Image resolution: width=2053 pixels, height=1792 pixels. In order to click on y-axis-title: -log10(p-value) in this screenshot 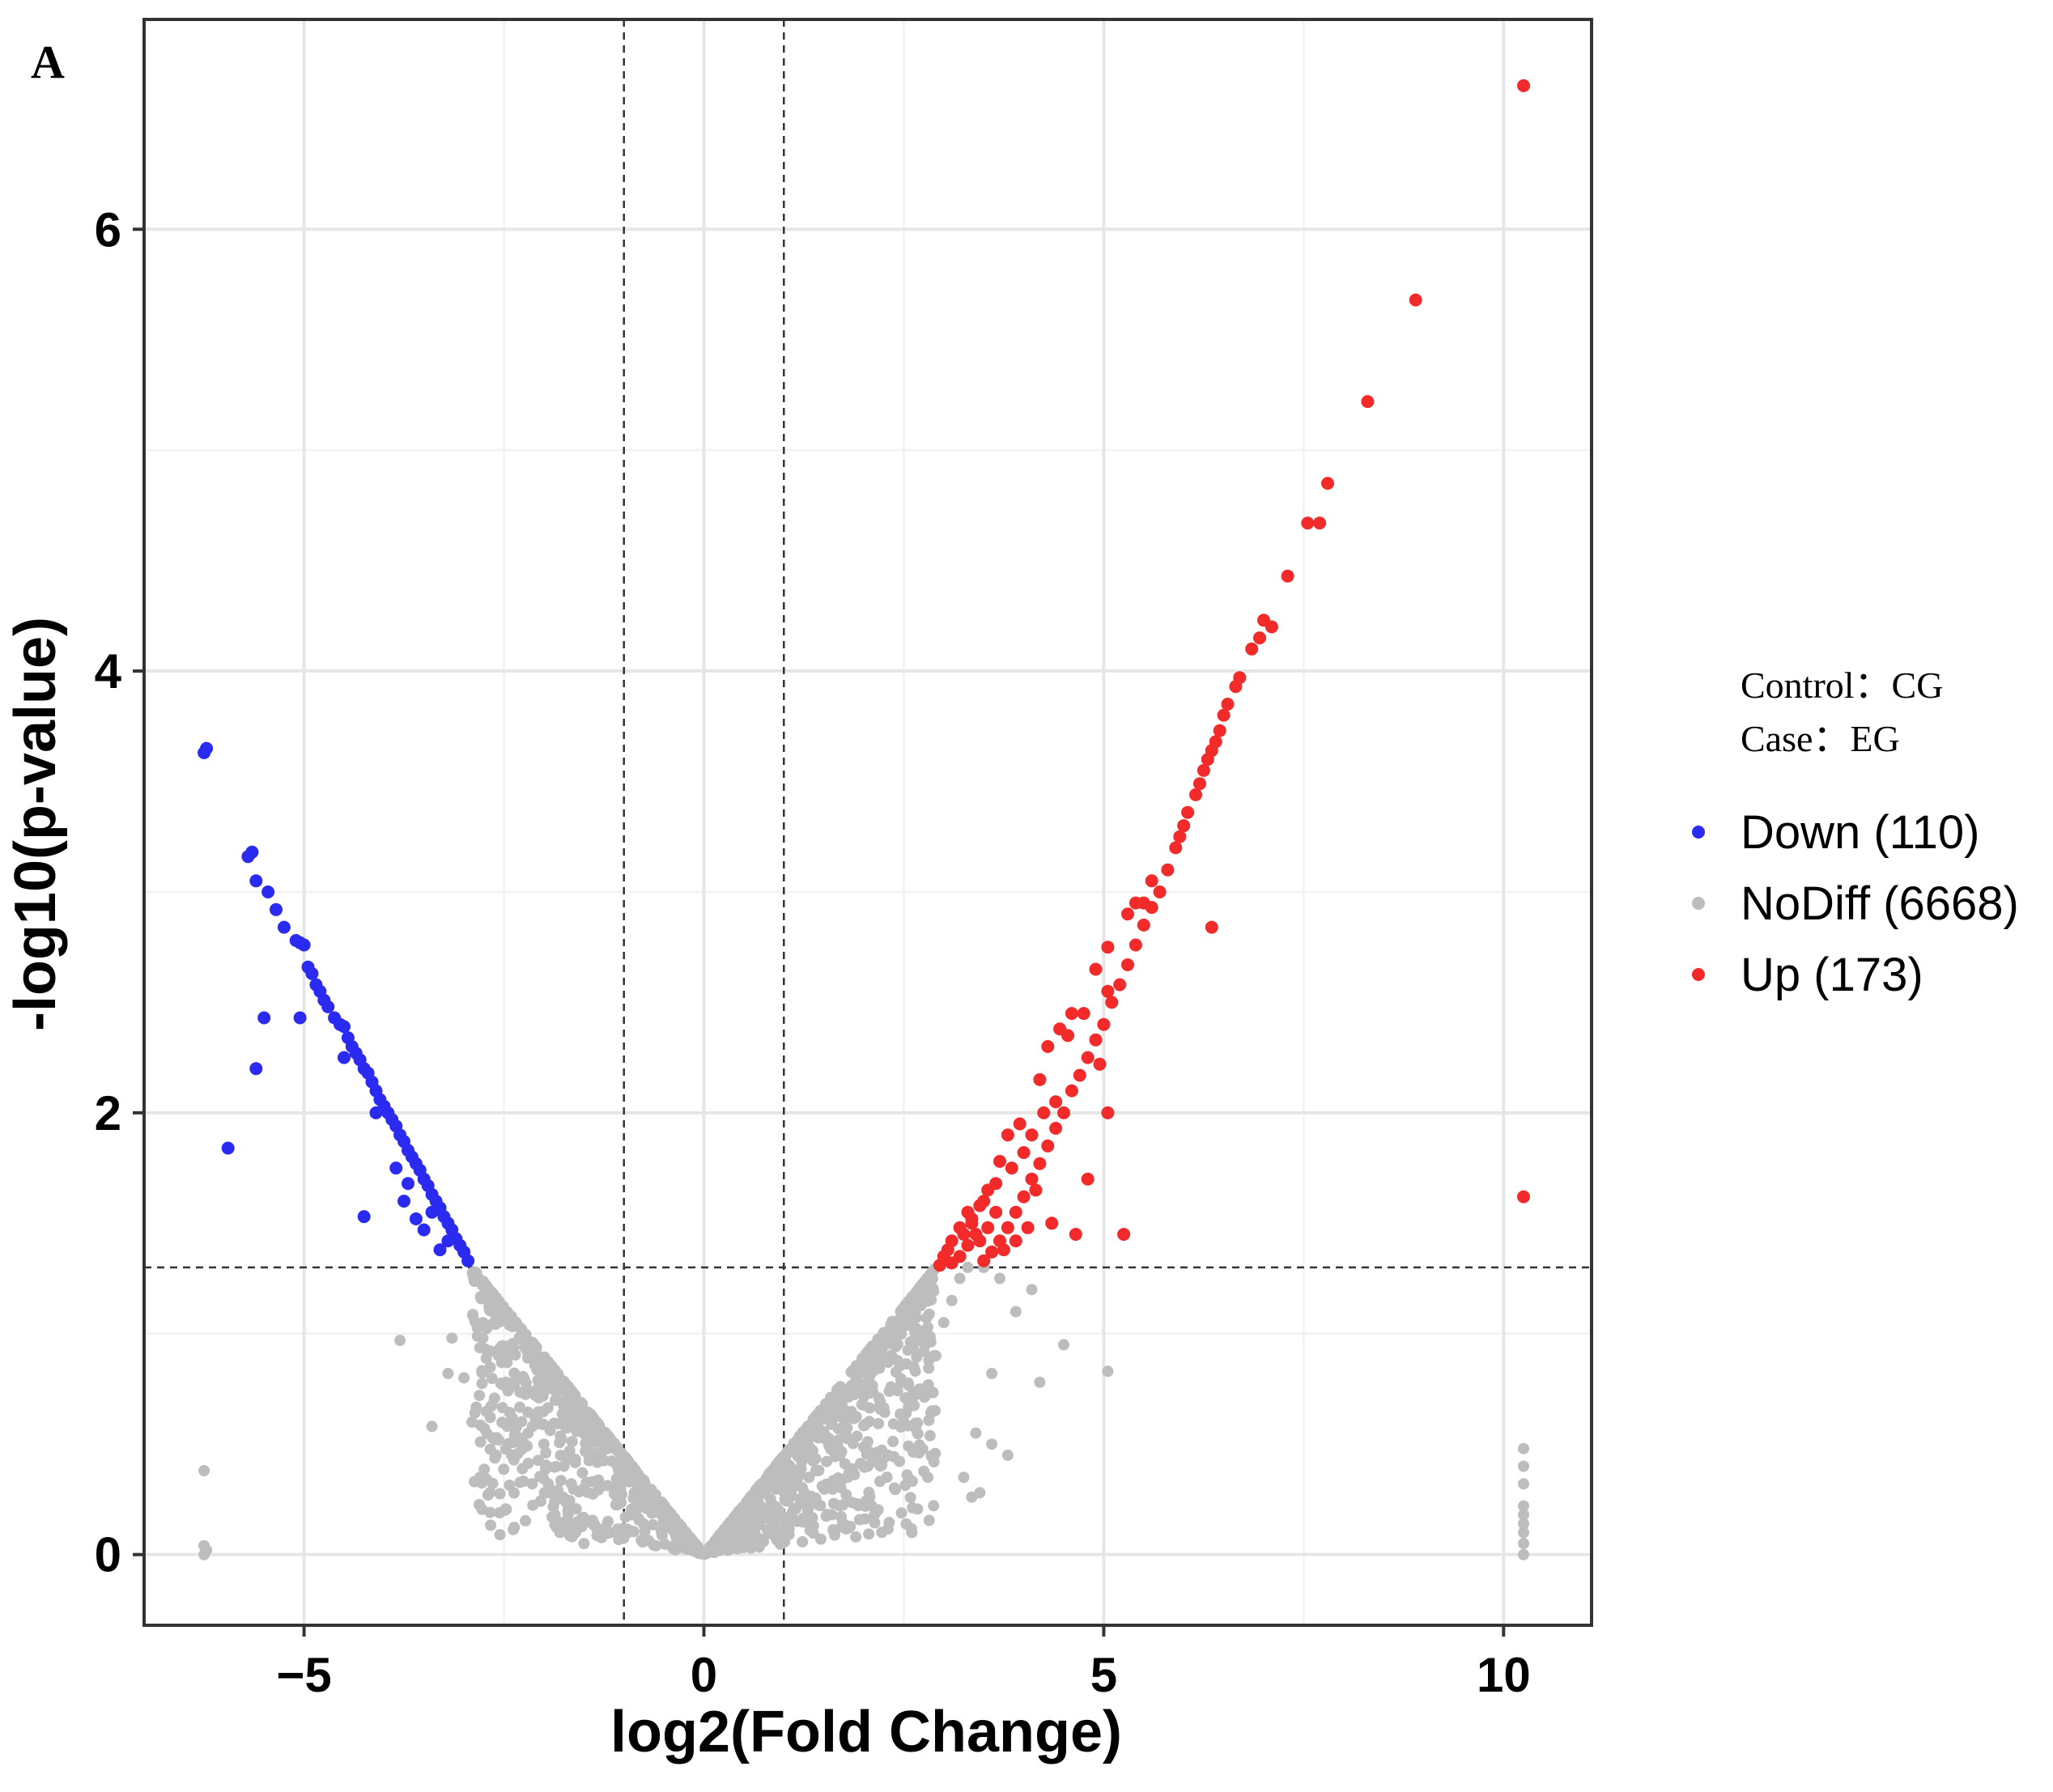, I will do `click(35, 824)`.